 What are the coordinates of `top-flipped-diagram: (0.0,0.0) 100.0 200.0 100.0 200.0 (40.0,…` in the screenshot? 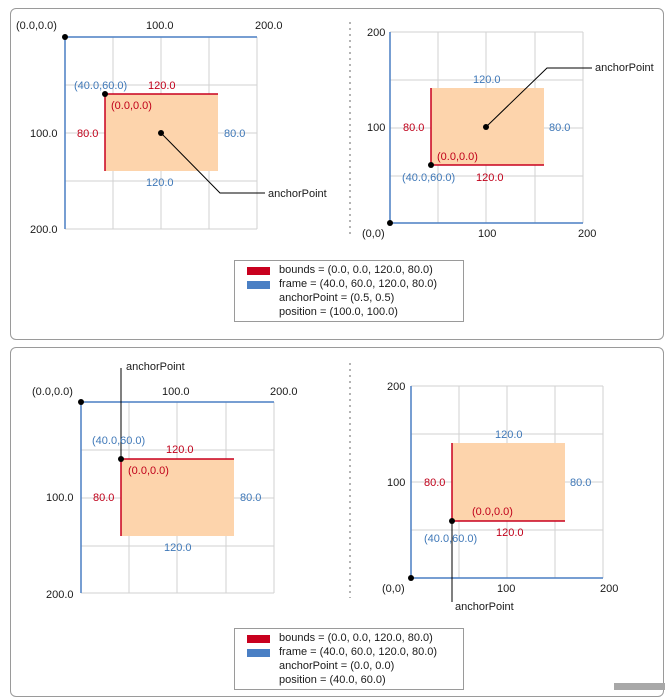 It's located at (171, 128).